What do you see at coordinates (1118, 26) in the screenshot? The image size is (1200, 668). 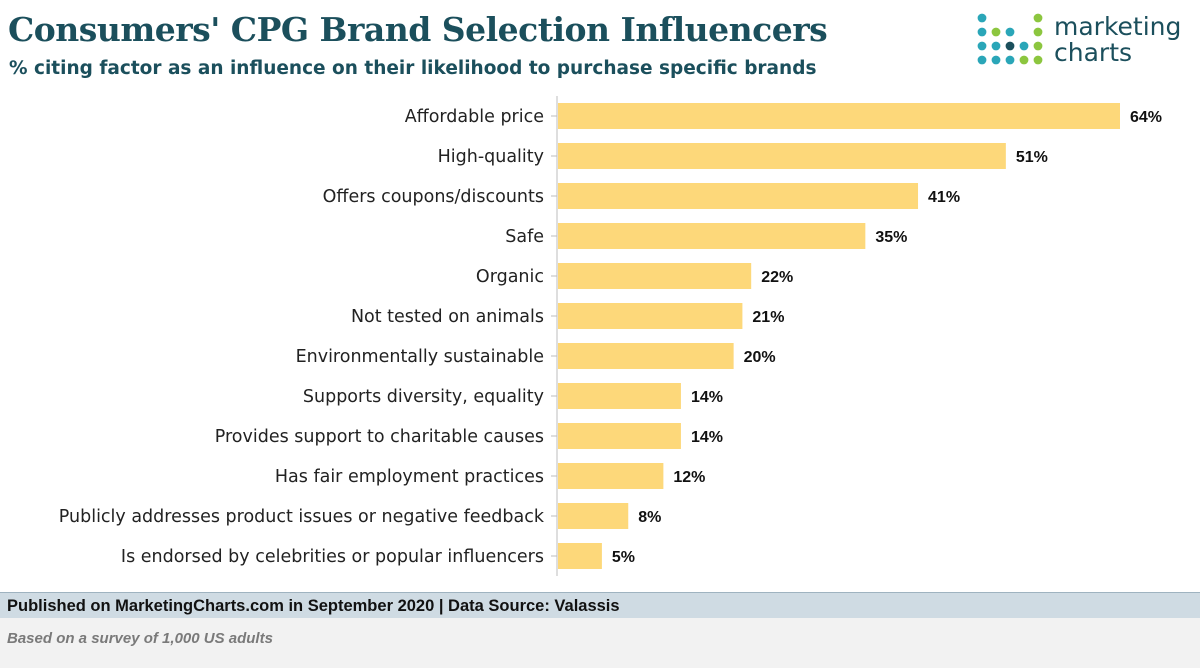 I see `logo-line-1: marketing` at bounding box center [1118, 26].